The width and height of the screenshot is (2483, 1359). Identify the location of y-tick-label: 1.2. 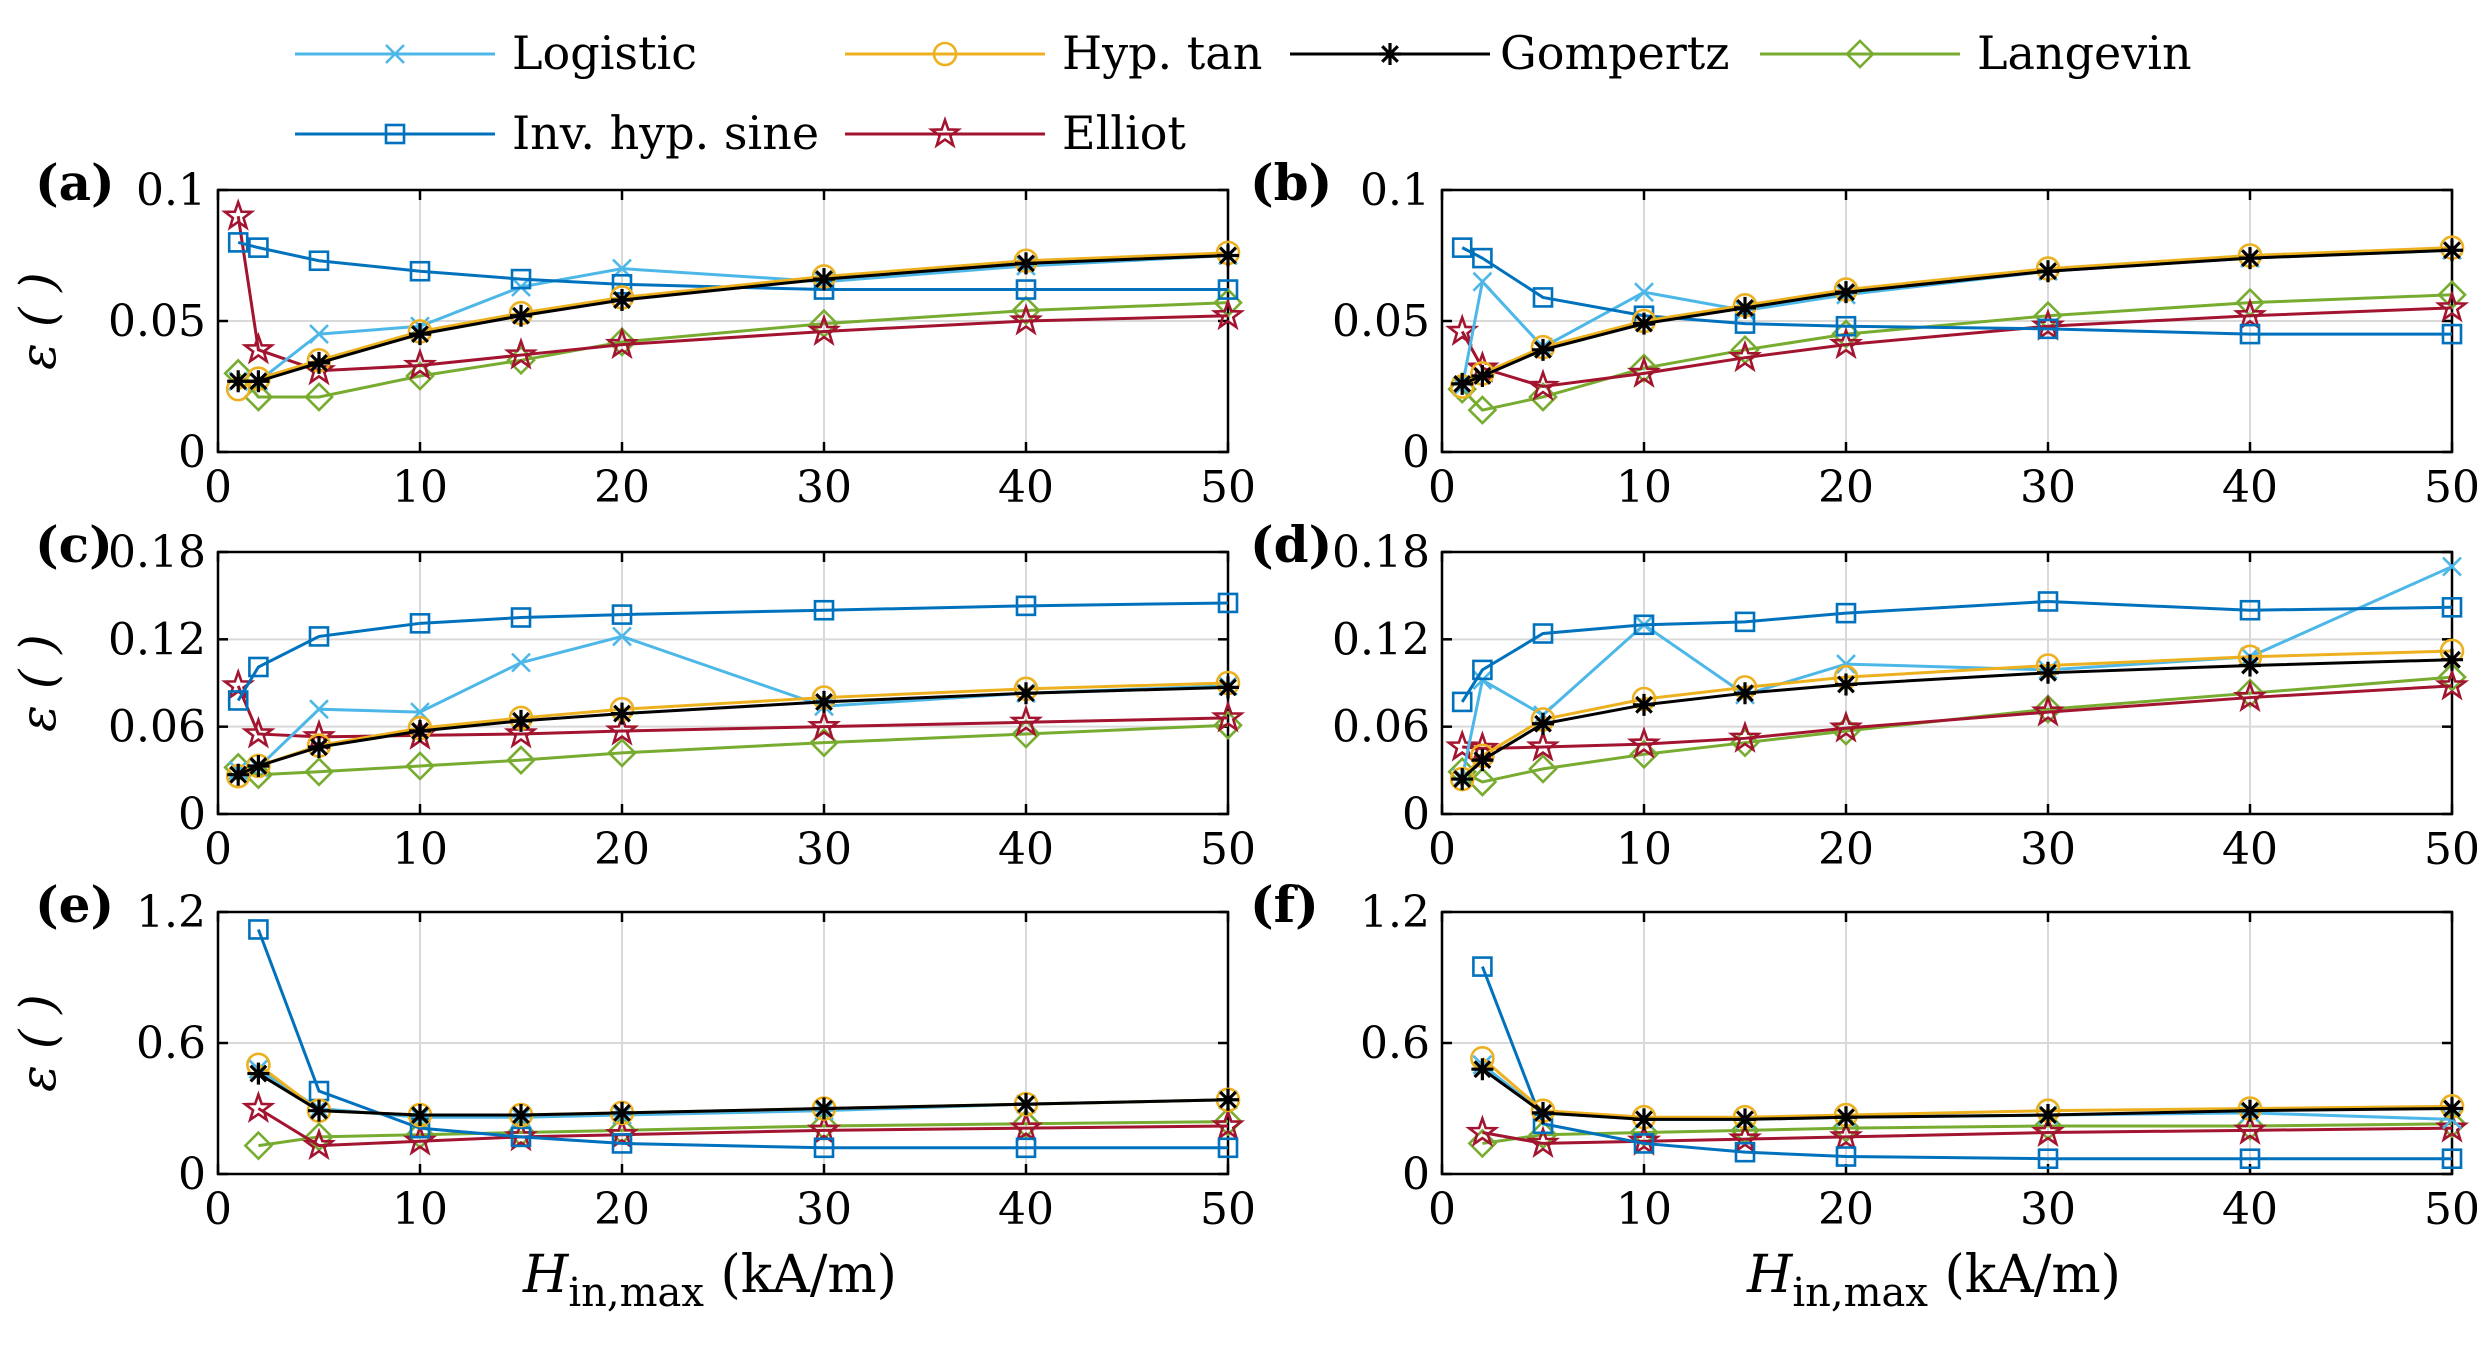
(171, 912).